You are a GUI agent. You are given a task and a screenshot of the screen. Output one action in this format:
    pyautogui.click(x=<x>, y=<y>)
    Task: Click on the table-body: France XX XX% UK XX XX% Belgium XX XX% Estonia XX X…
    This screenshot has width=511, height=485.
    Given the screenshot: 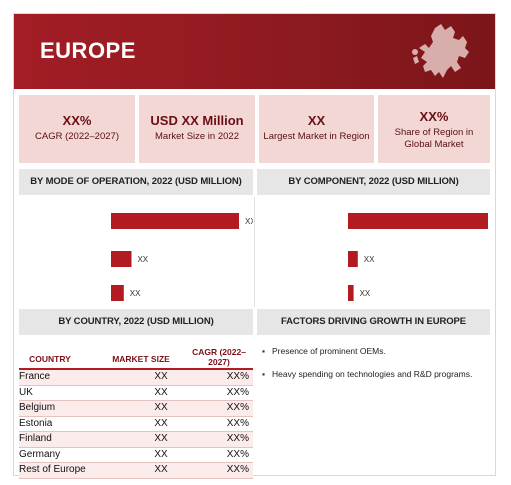 What is the action you would take?
    pyautogui.click(x=136, y=424)
    